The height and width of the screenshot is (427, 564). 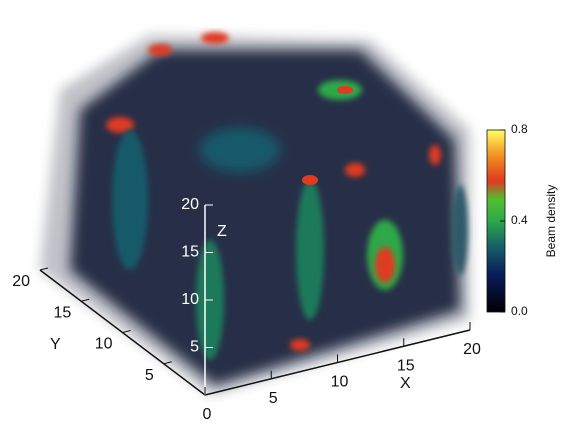 I want to click on x-axis-label: X, so click(x=405, y=383).